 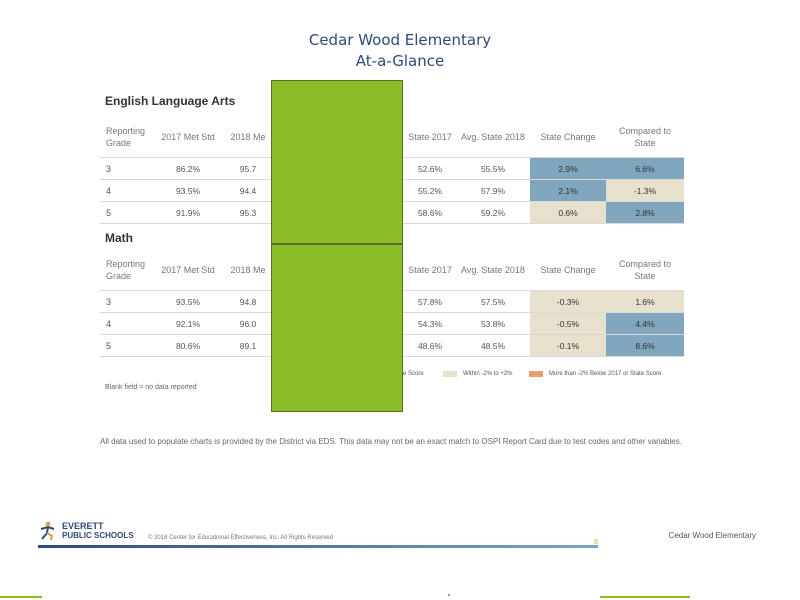 I want to click on legend-swatch-below, so click(x=536, y=374).